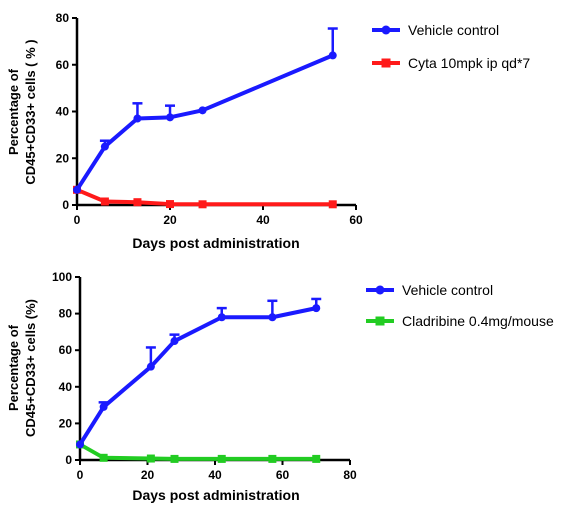 This screenshot has width=561, height=506. What do you see at coordinates (30, 111) in the screenshot?
I see `chart-1-y-axis-label-line-2: CD45+CD33+ cells ( % )` at bounding box center [30, 111].